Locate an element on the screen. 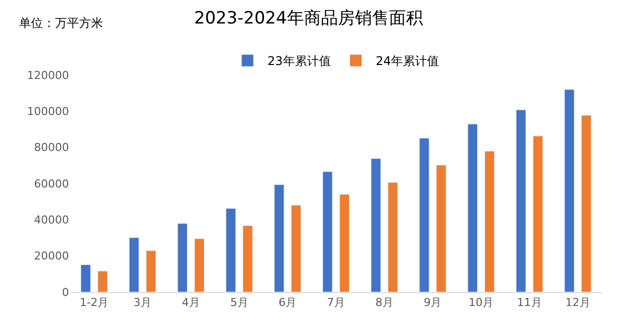  x-tick-label: 6月 is located at coordinates (287, 303).